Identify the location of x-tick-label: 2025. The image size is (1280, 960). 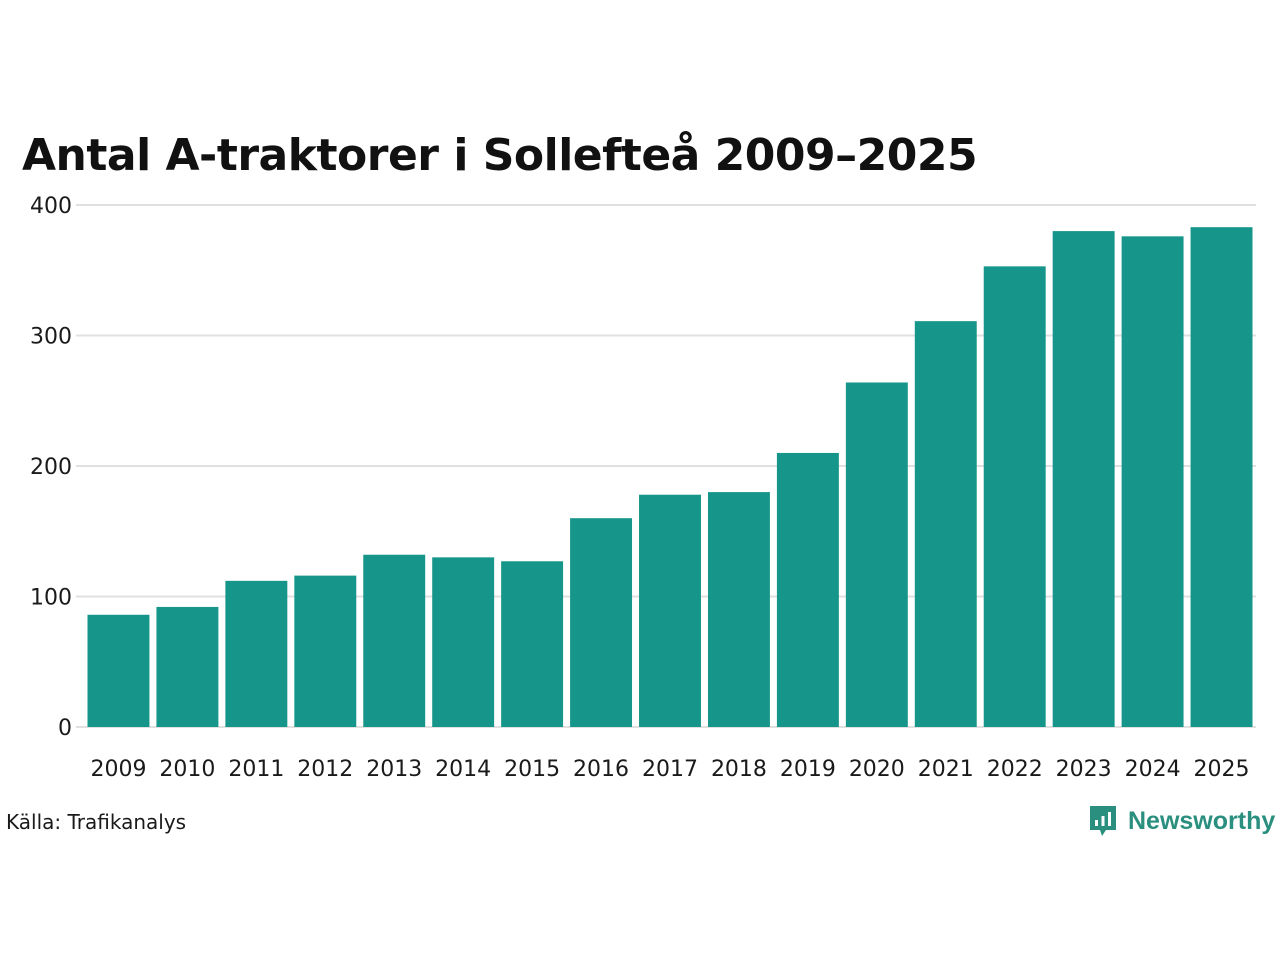
(1222, 769).